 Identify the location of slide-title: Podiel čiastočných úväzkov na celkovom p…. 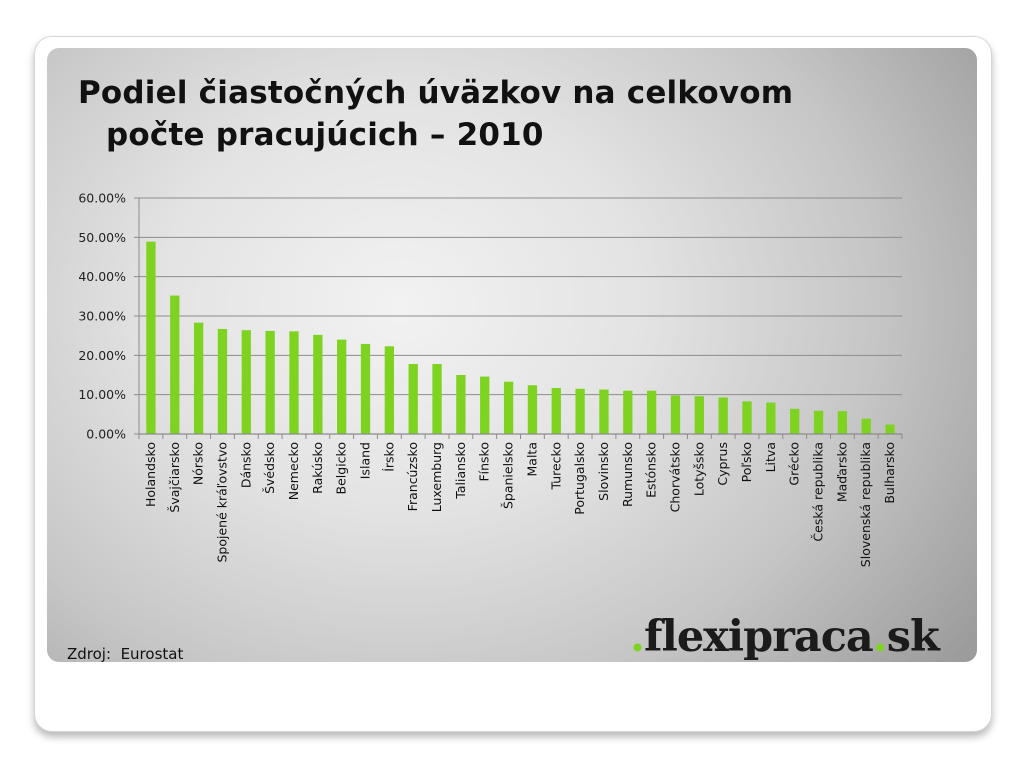
(498, 114).